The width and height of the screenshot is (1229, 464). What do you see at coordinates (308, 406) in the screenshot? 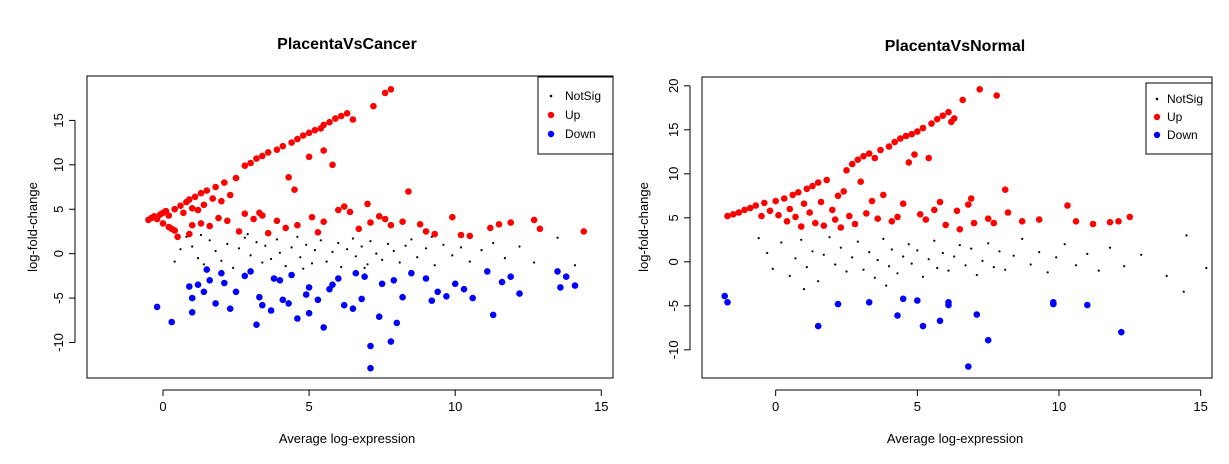
I see `x-tick-label: 5` at bounding box center [308, 406].